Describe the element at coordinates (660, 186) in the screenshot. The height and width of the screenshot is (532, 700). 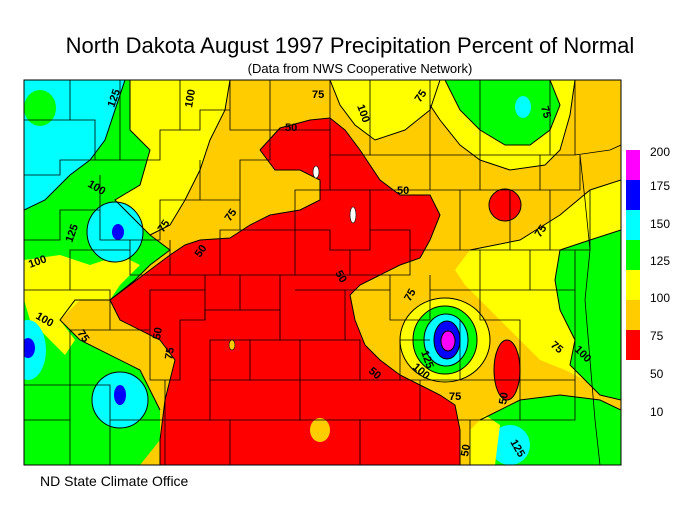
I see `legend-label: 175` at that location.